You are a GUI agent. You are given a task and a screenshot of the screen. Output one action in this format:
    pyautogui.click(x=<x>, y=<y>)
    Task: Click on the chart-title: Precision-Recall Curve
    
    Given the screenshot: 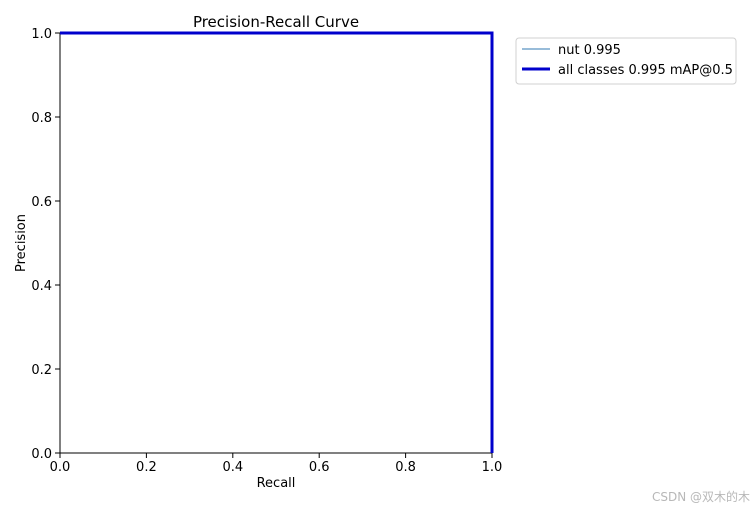 What is the action you would take?
    pyautogui.click(x=276, y=22)
    